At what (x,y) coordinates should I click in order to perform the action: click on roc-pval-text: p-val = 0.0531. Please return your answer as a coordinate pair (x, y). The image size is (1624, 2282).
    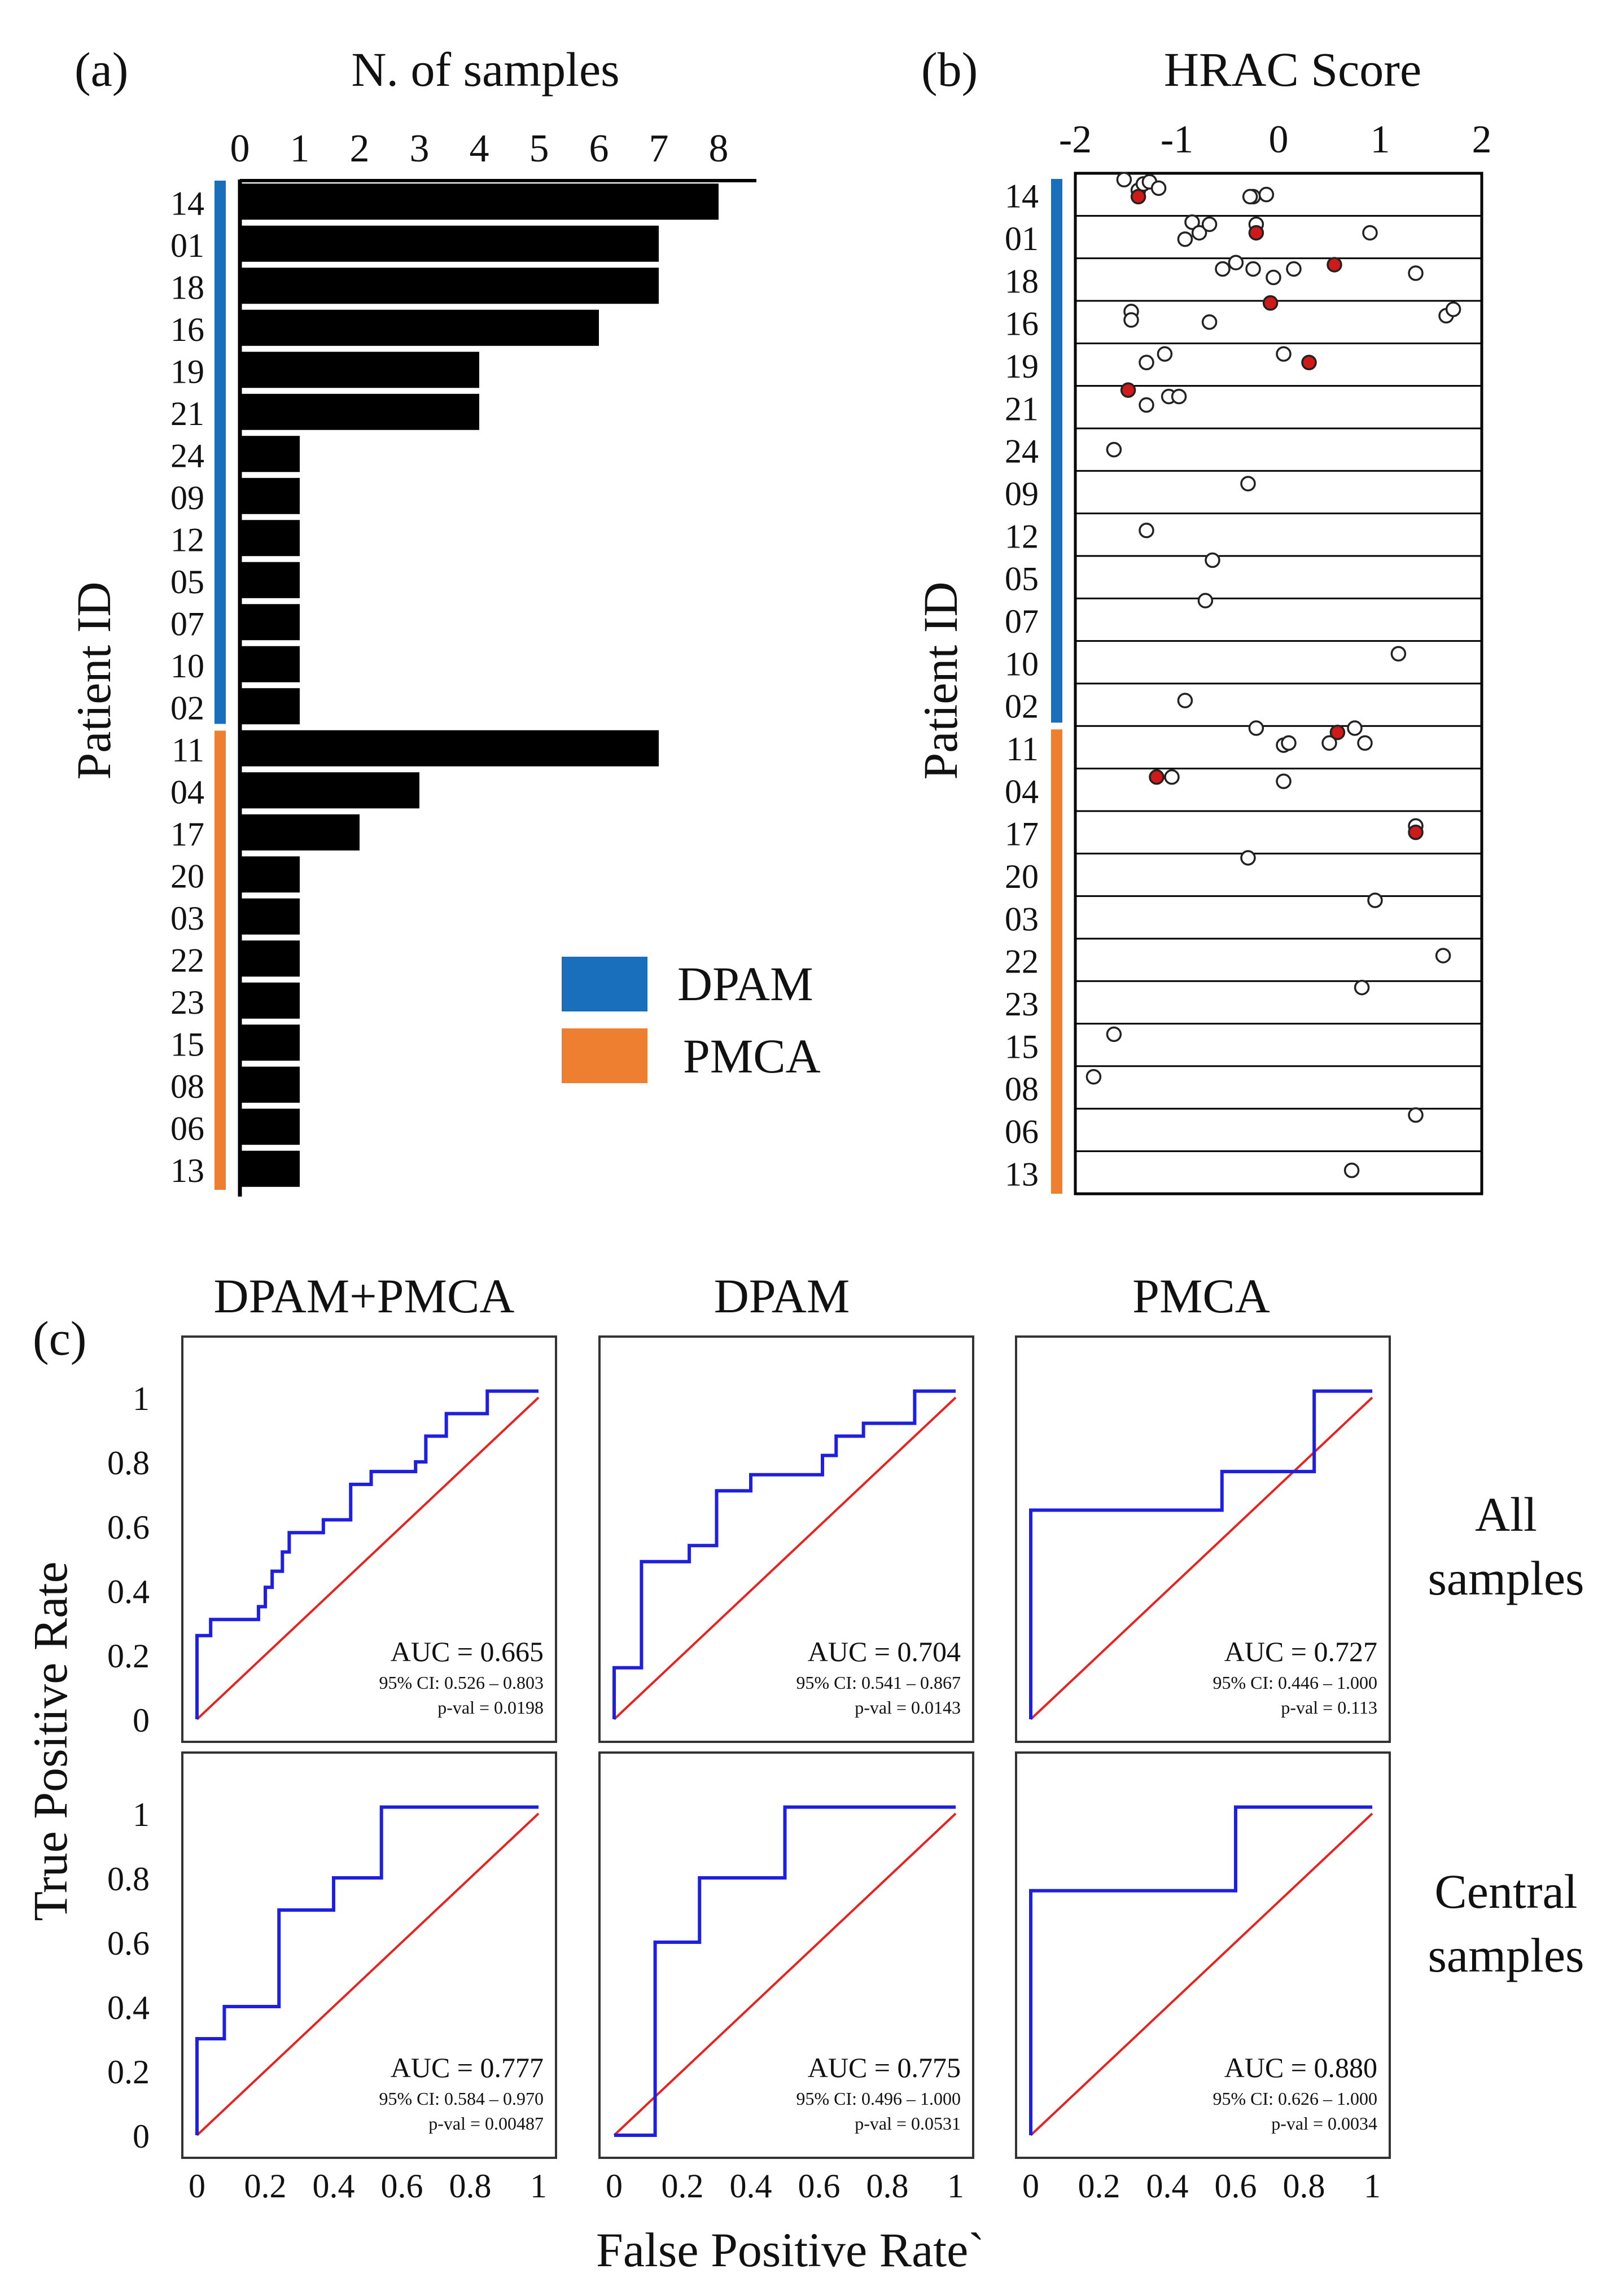
    Looking at the image, I should click on (908, 2123).